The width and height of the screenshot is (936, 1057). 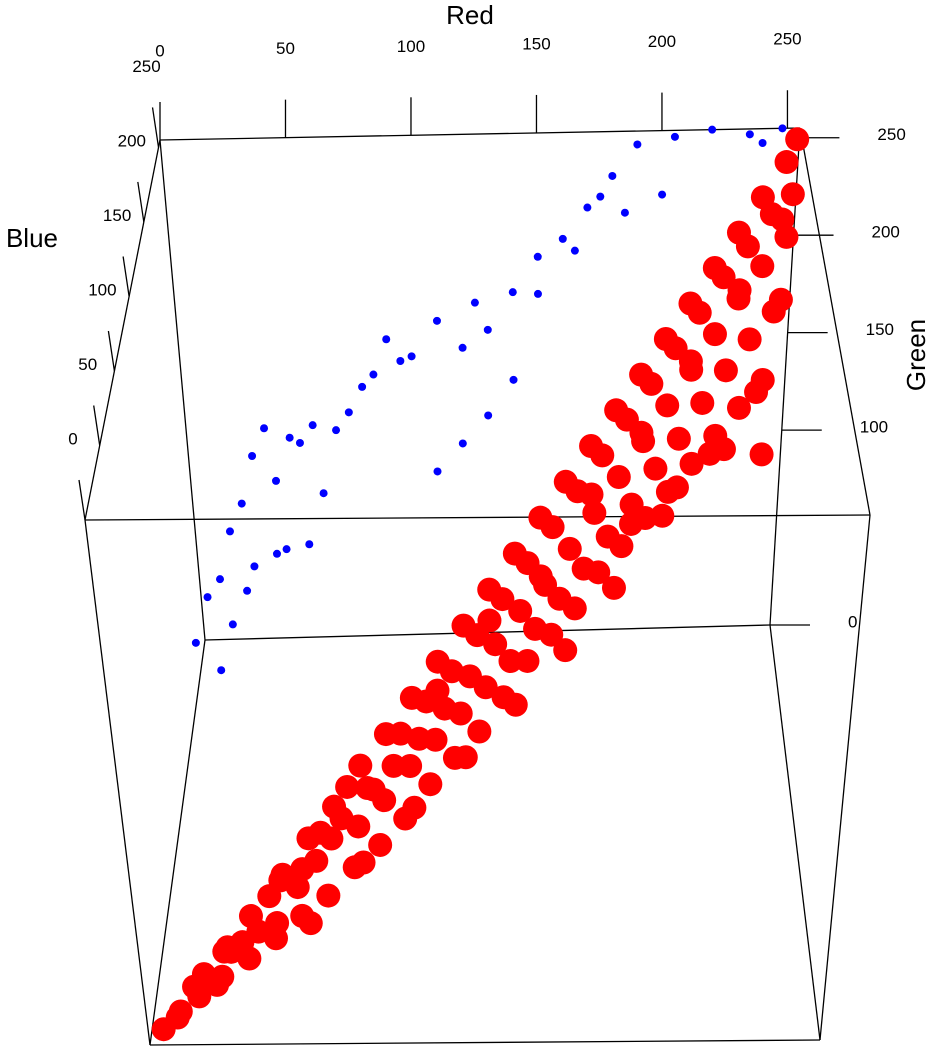 I want to click on z-tick-label: 50, so click(x=87, y=364).